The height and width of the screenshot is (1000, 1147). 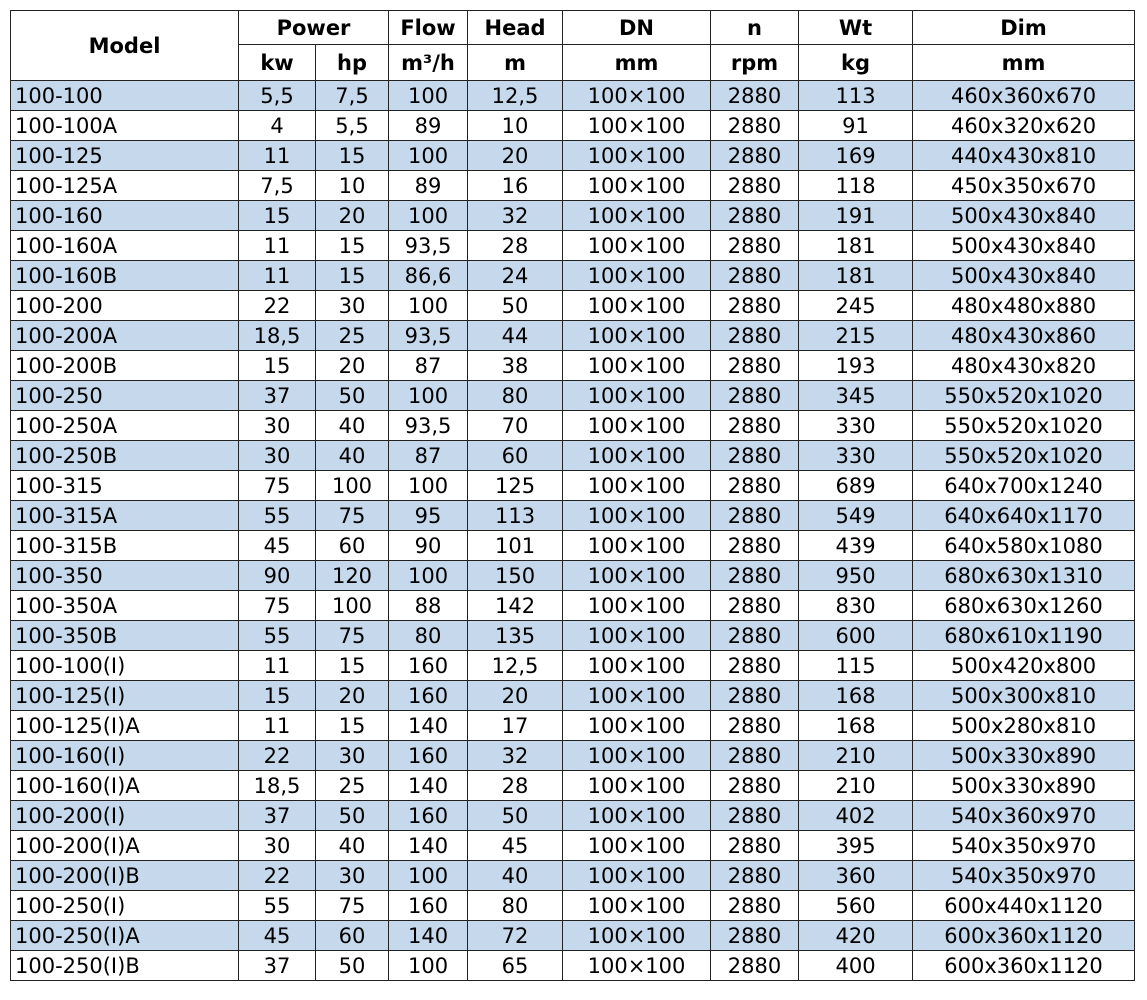 What do you see at coordinates (352, 845) in the screenshot?
I see `cell: 40` at bounding box center [352, 845].